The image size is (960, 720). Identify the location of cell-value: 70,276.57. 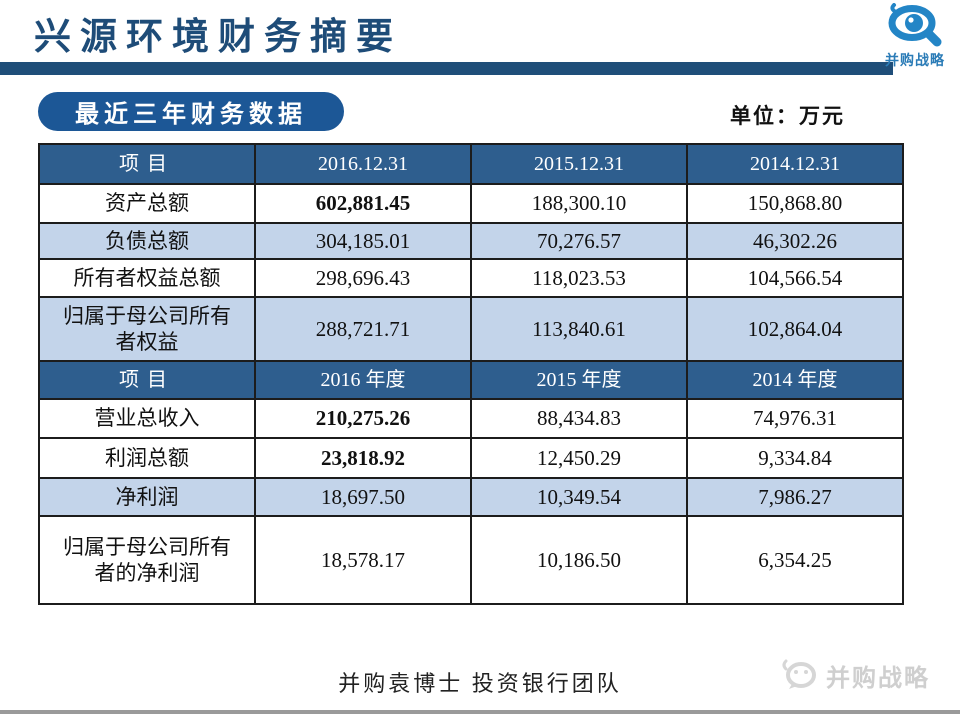
(579, 241).